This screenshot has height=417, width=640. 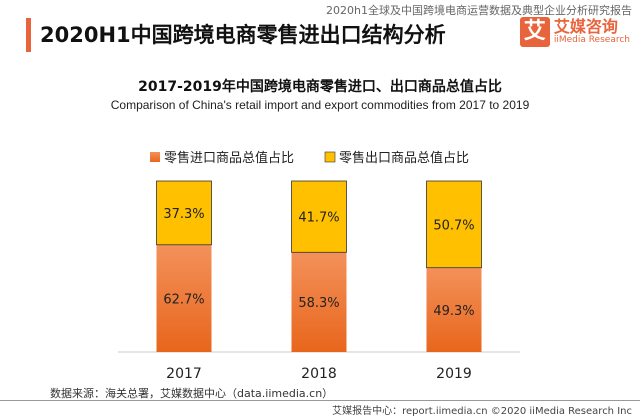 What do you see at coordinates (454, 374) in the screenshot?
I see `x-tick-label: 2019` at bounding box center [454, 374].